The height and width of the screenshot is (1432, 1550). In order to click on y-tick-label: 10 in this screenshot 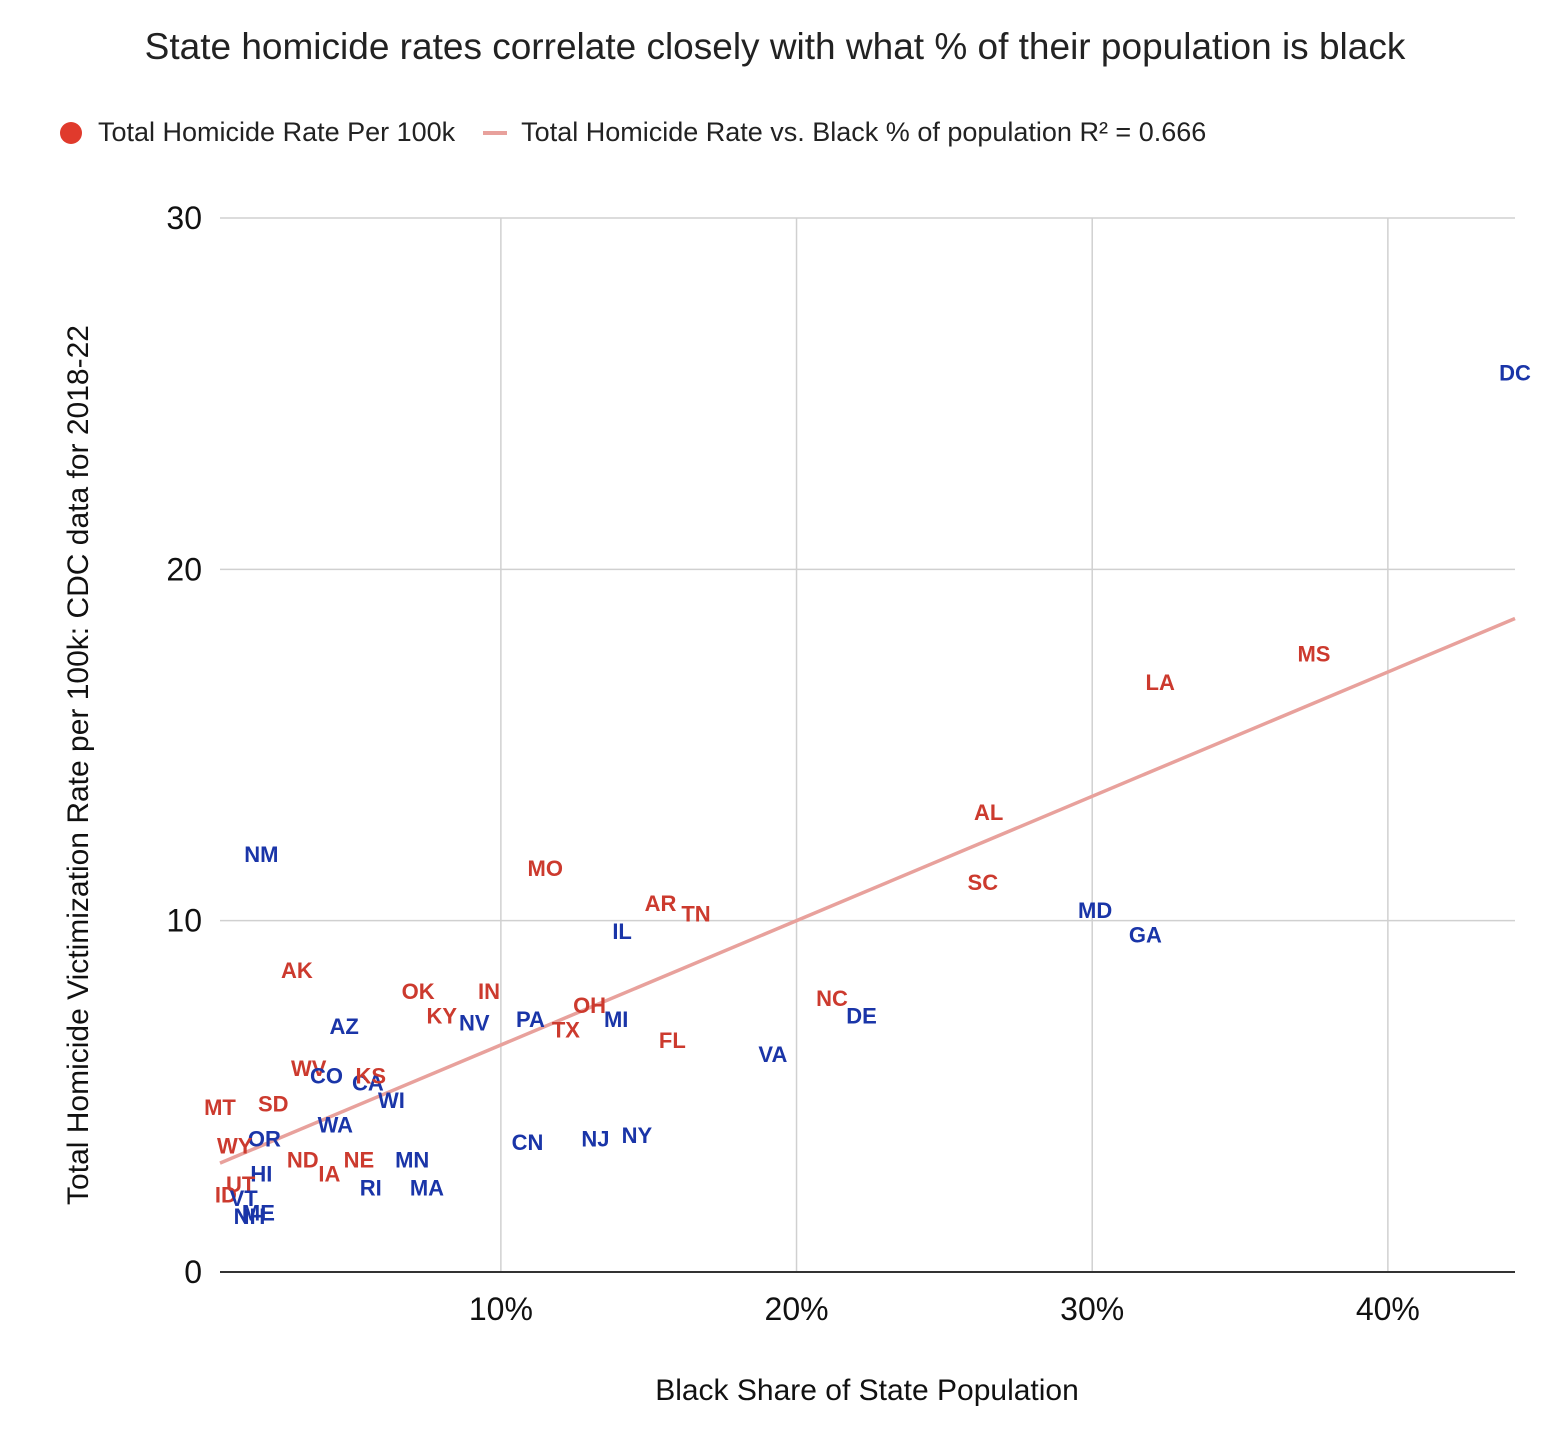, I will do `click(184, 921)`.